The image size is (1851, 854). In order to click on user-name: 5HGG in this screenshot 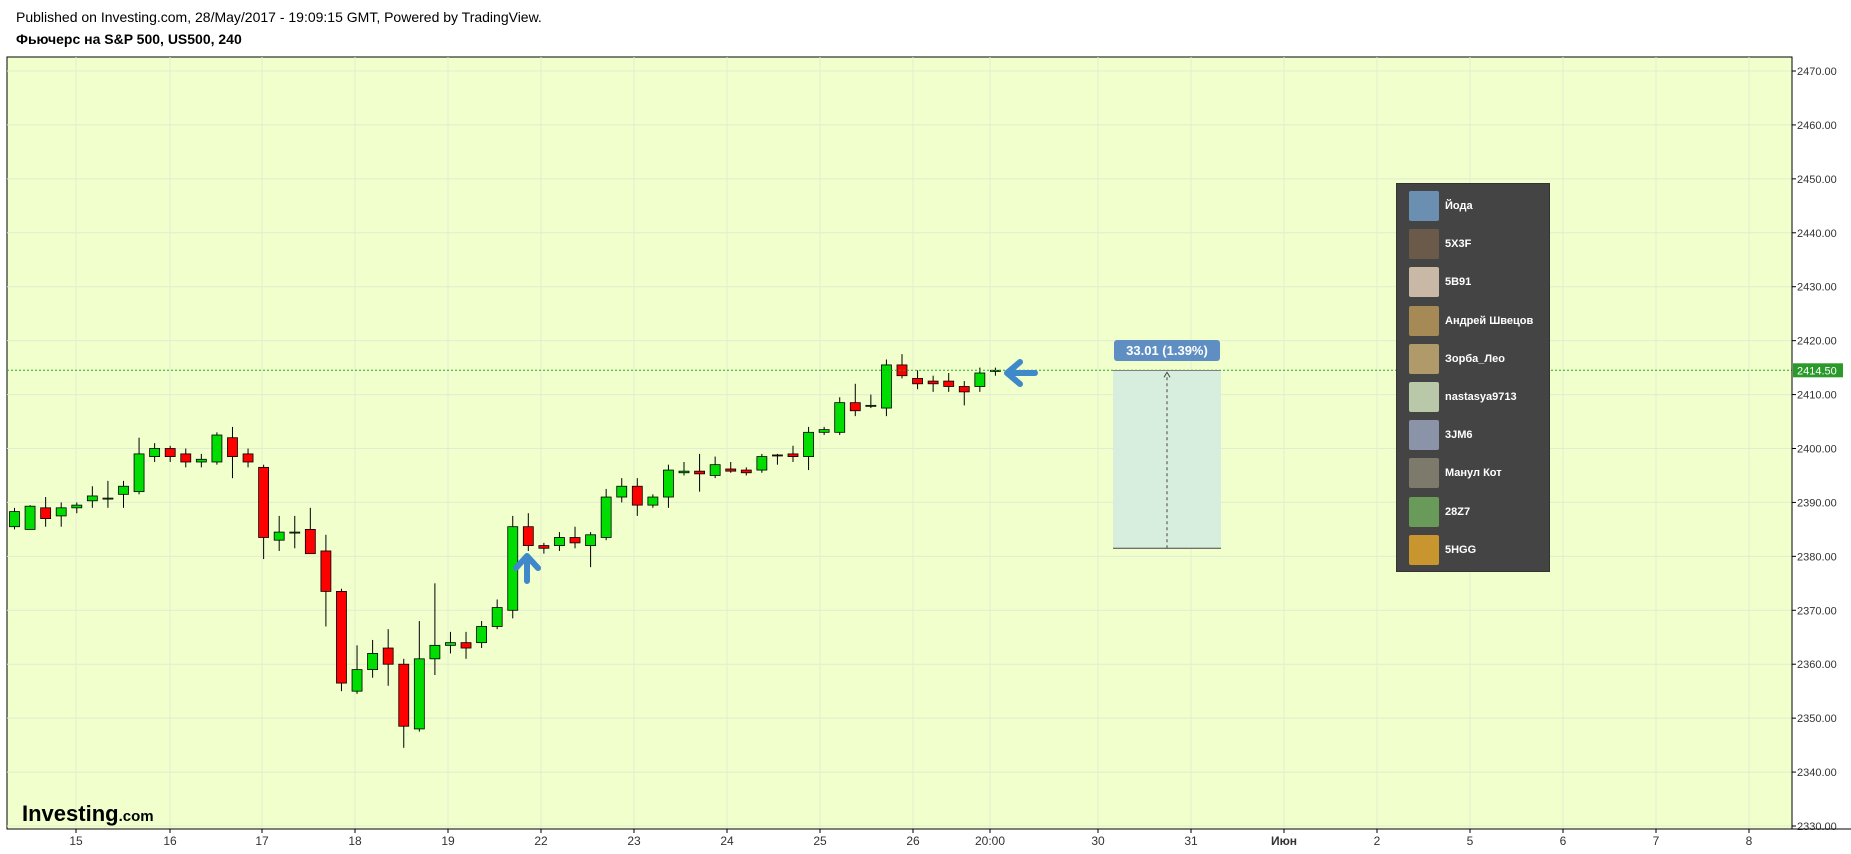, I will do `click(1461, 549)`.